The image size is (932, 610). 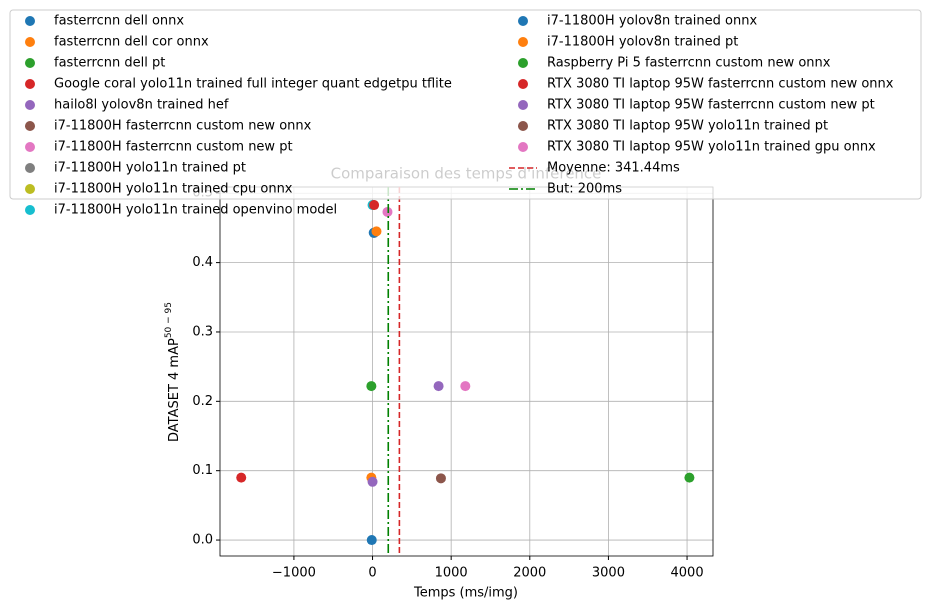 What do you see at coordinates (642, 42) in the screenshot?
I see `legend-label: i7-11800H yolov8n trained pt` at bounding box center [642, 42].